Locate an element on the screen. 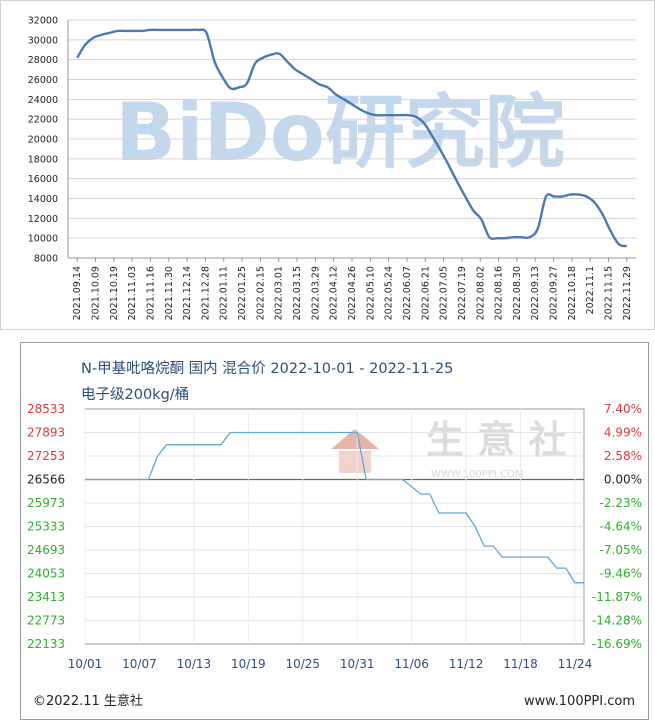 The width and height of the screenshot is (655, 727). chart2-y-right-tick-label: -2.23% is located at coordinates (621, 503).